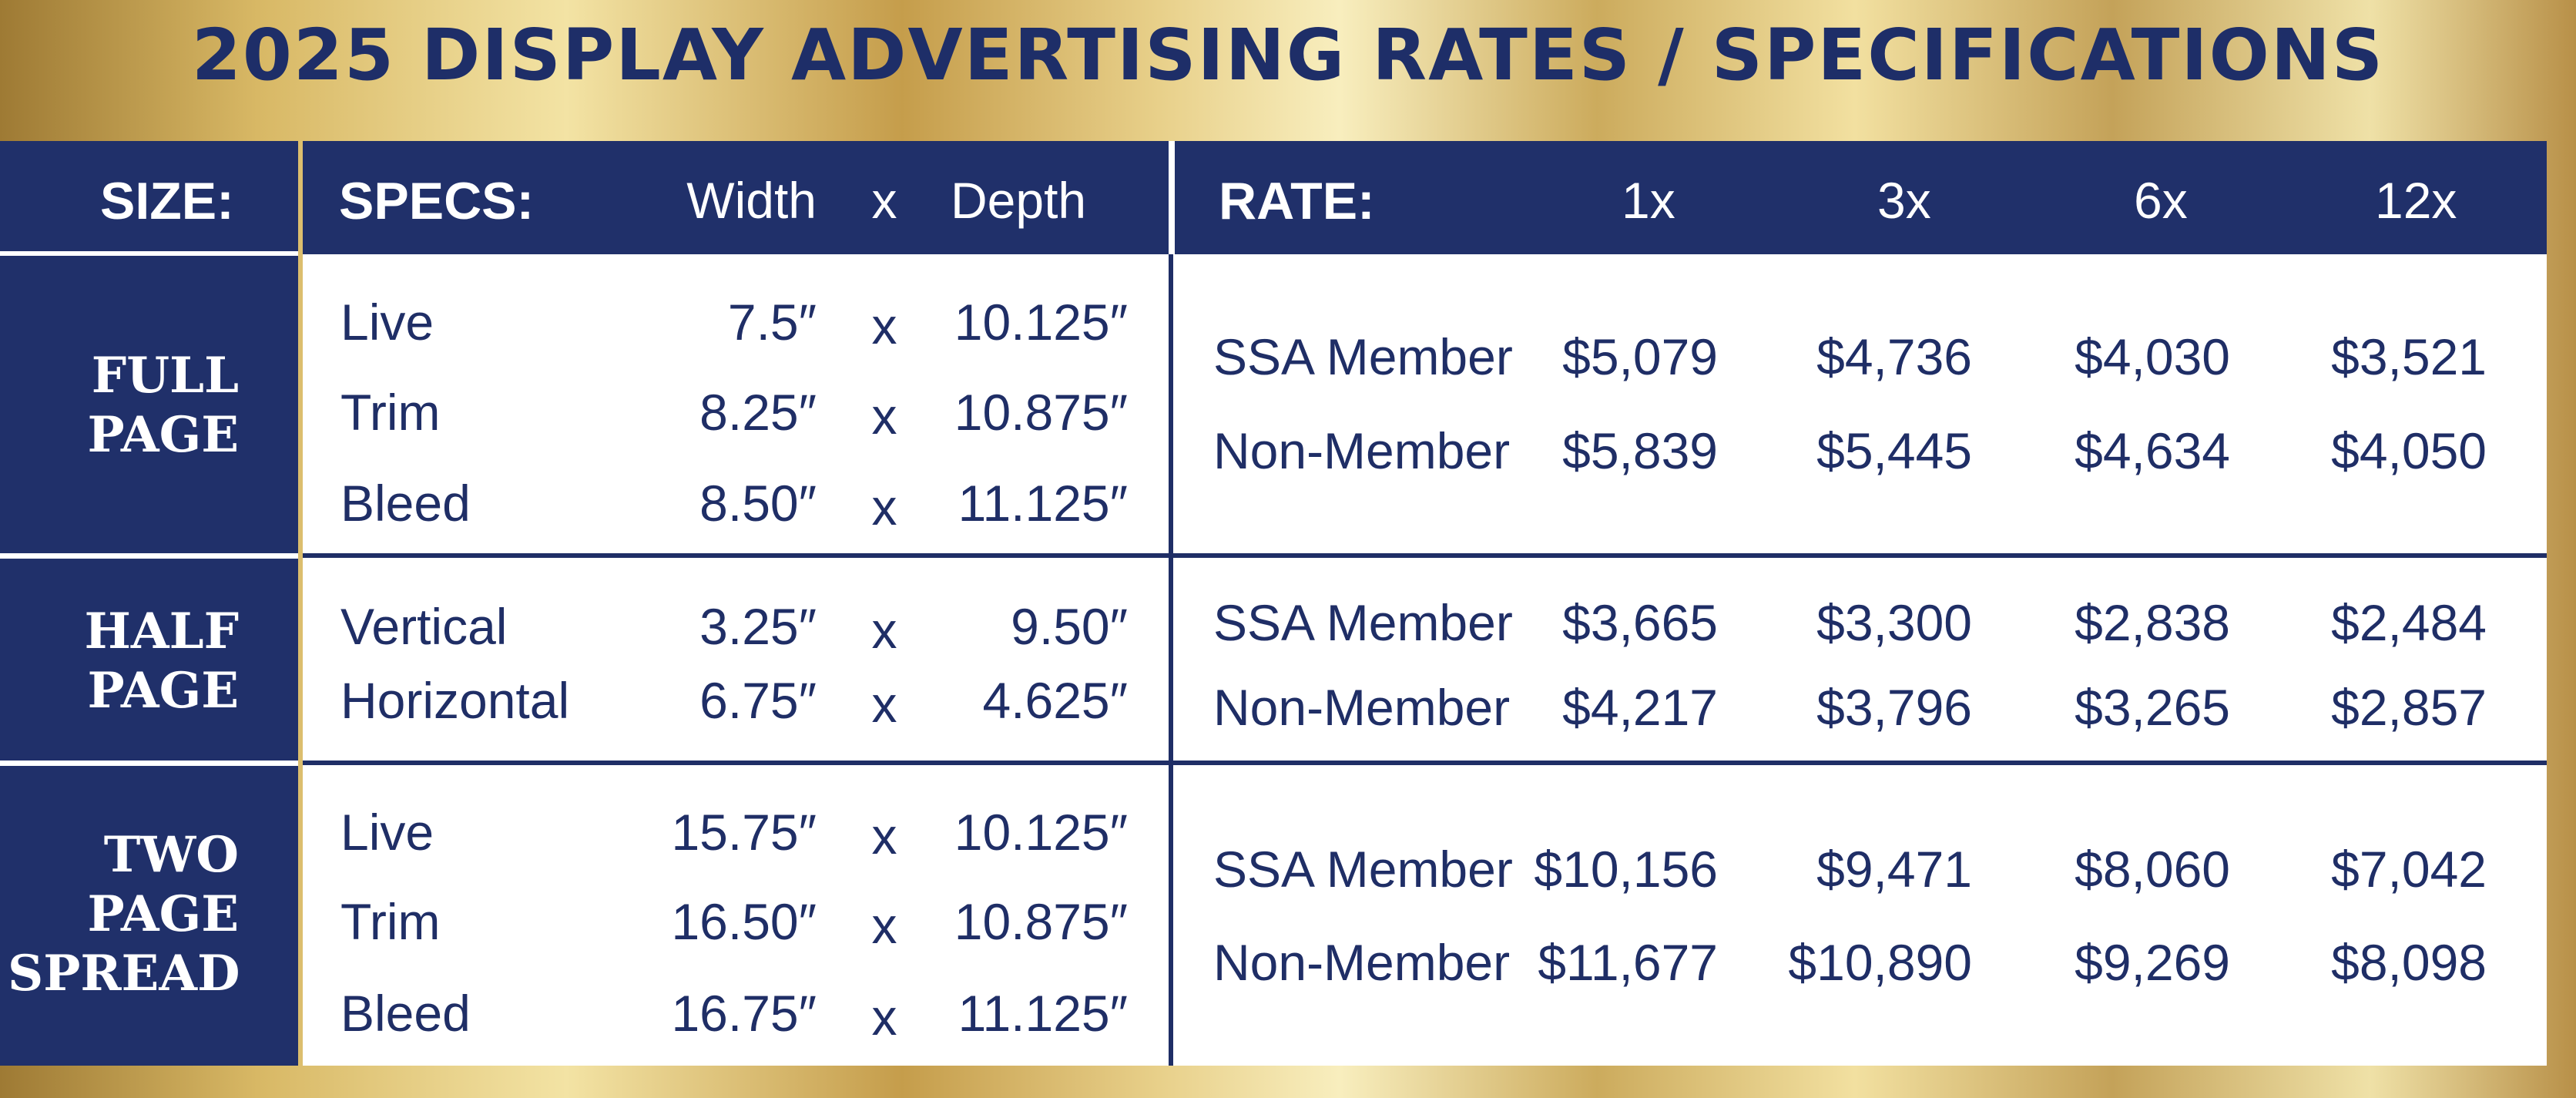 The width and height of the screenshot is (2576, 1098). What do you see at coordinates (165, 376) in the screenshot?
I see `size-line: FULL` at bounding box center [165, 376].